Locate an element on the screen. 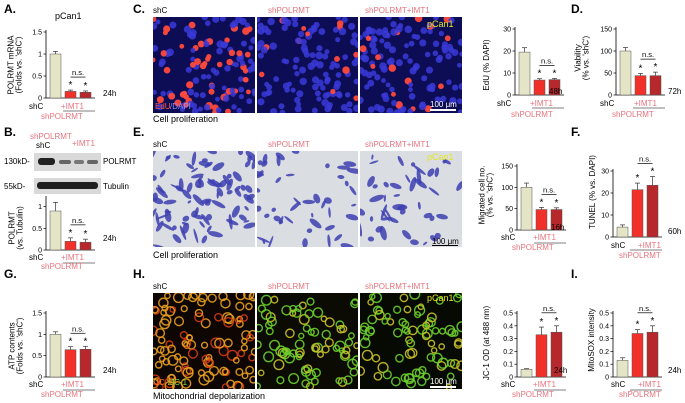 The height and width of the screenshot is (403, 685). img-c3-texture is located at coordinates (411, 65).